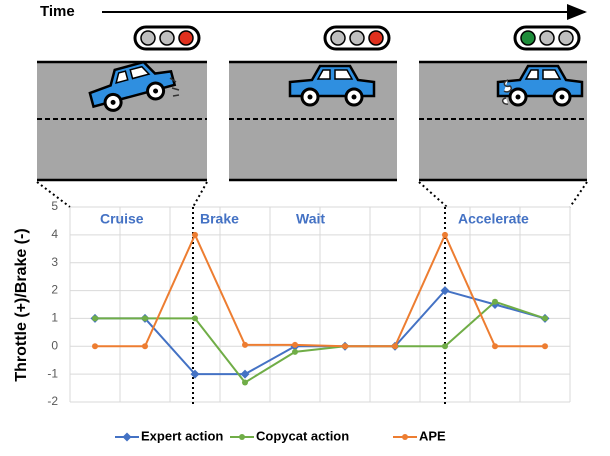 Image resolution: width=610 pixels, height=456 pixels. I want to click on y-tick-label: -2, so click(52, 401).